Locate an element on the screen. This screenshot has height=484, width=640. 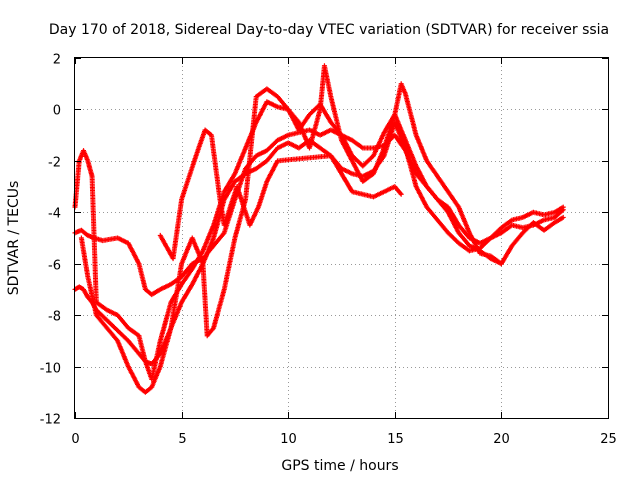
x-tick-label: 20 is located at coordinates (501, 439).